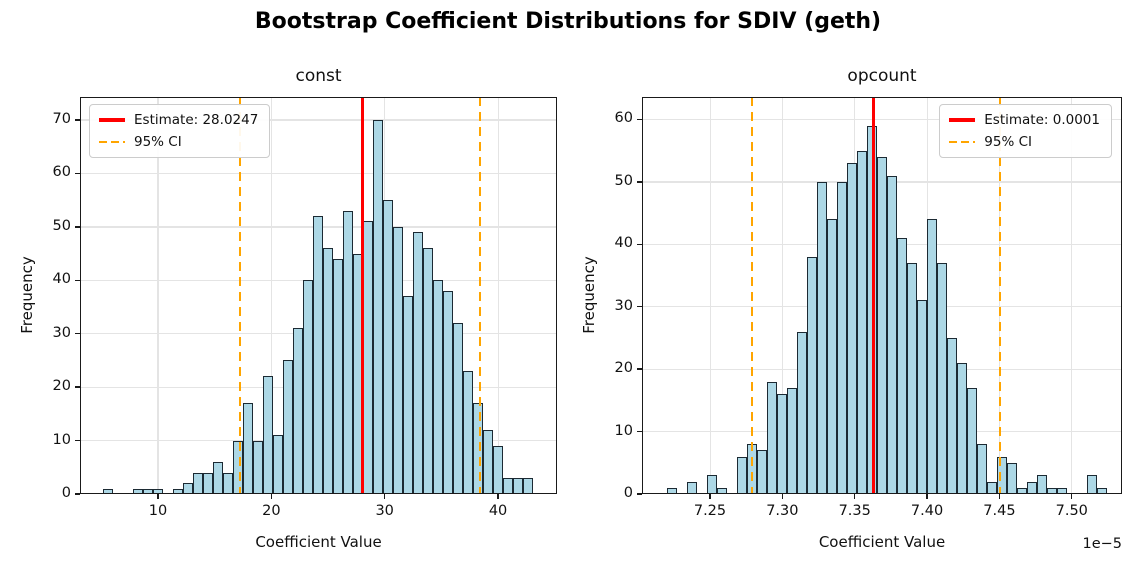 The image size is (1136, 569). What do you see at coordinates (61, 386) in the screenshot?
I see `y-tick-label: 20` at bounding box center [61, 386].